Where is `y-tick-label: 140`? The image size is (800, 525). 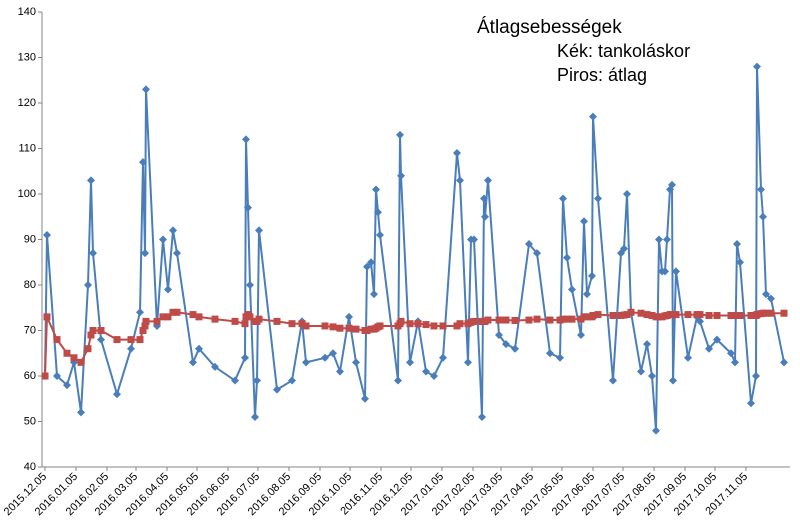
y-tick-label: 140 is located at coordinates (27, 12).